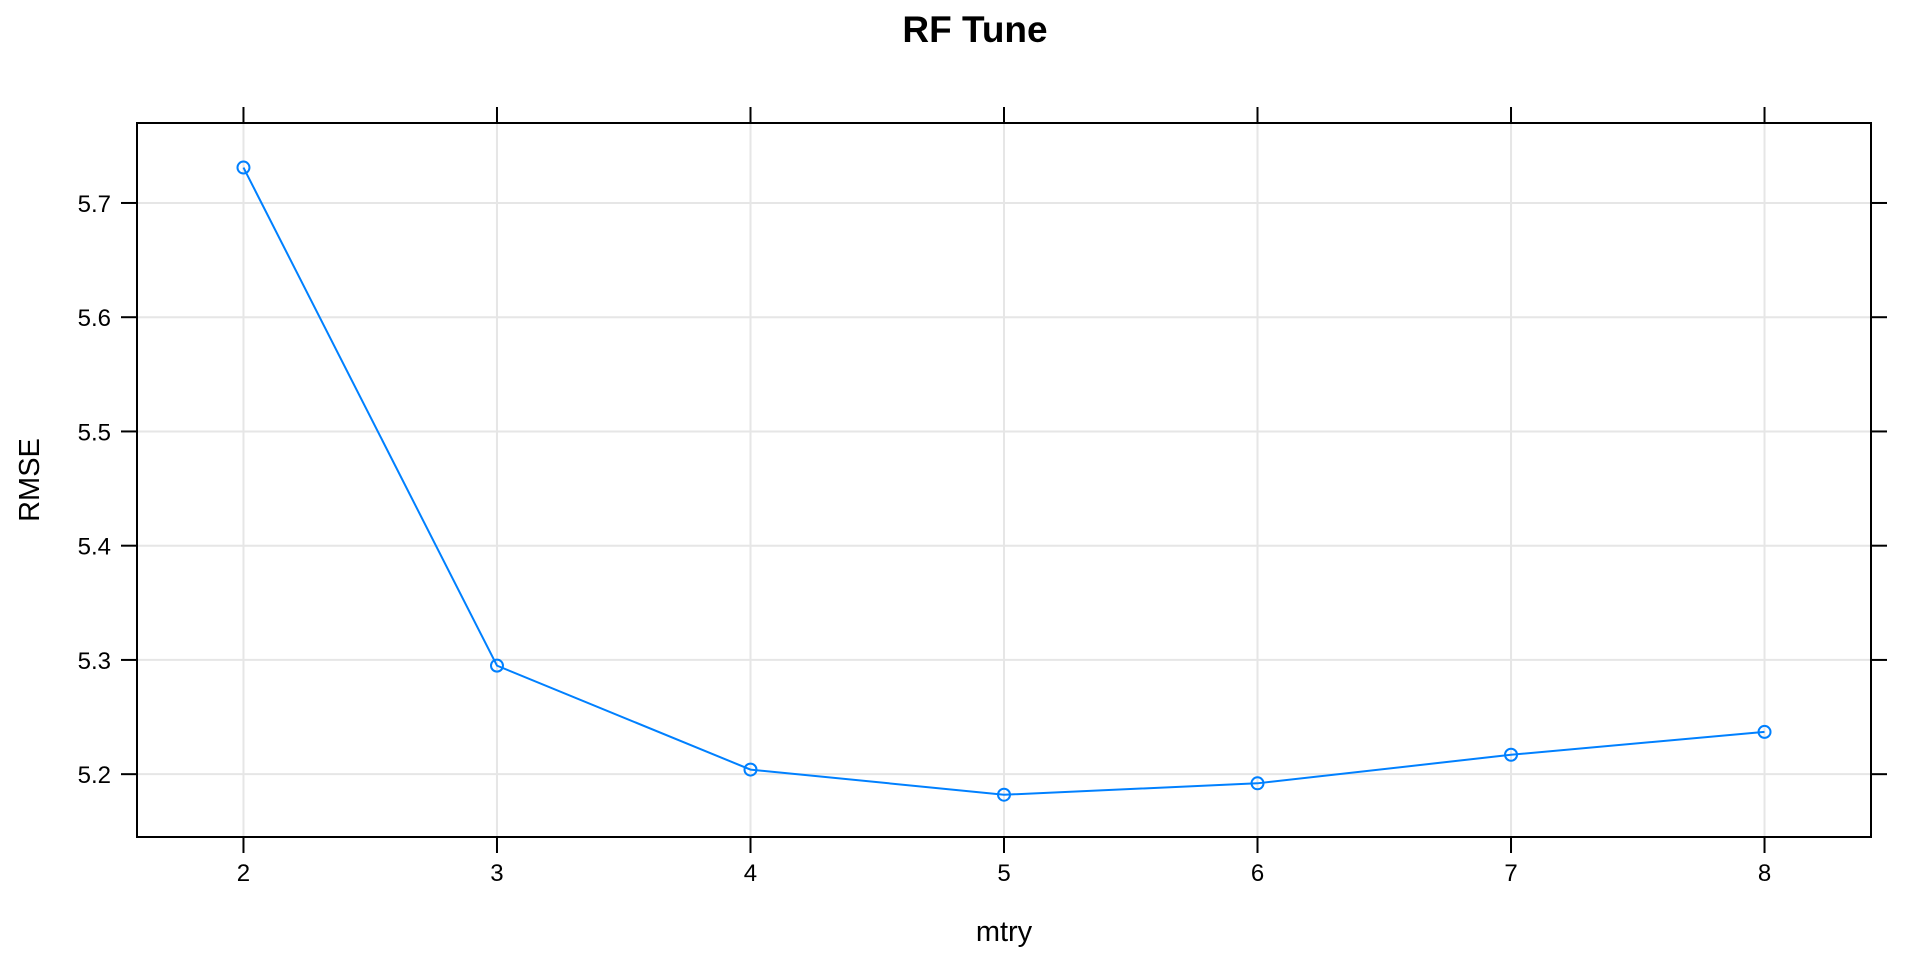  I want to click on x-tick-label-2: 2, so click(243, 873).